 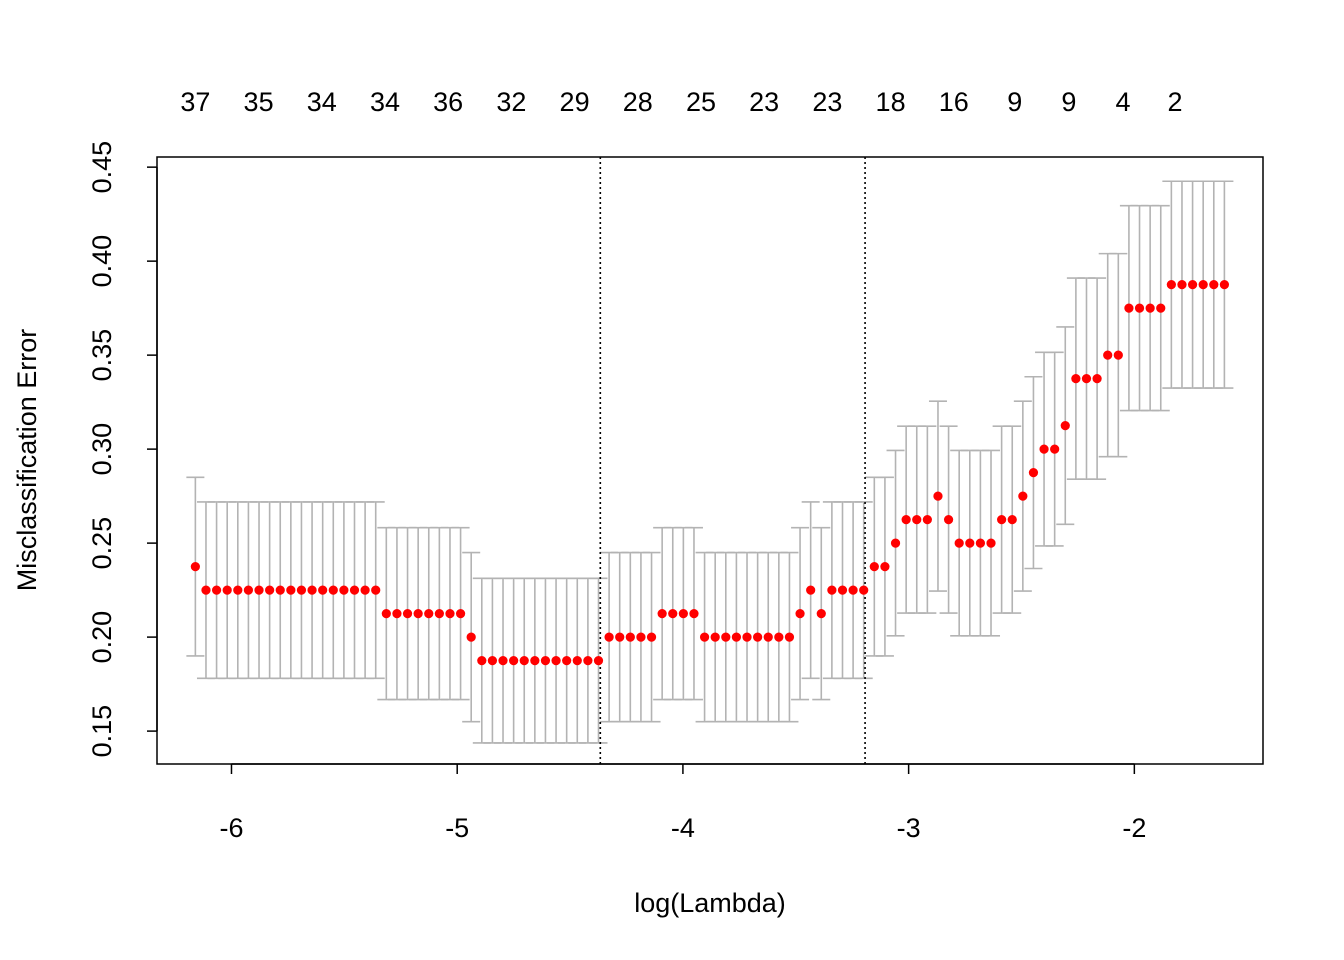 I want to click on top-axis-label: 18, so click(x=891, y=102).